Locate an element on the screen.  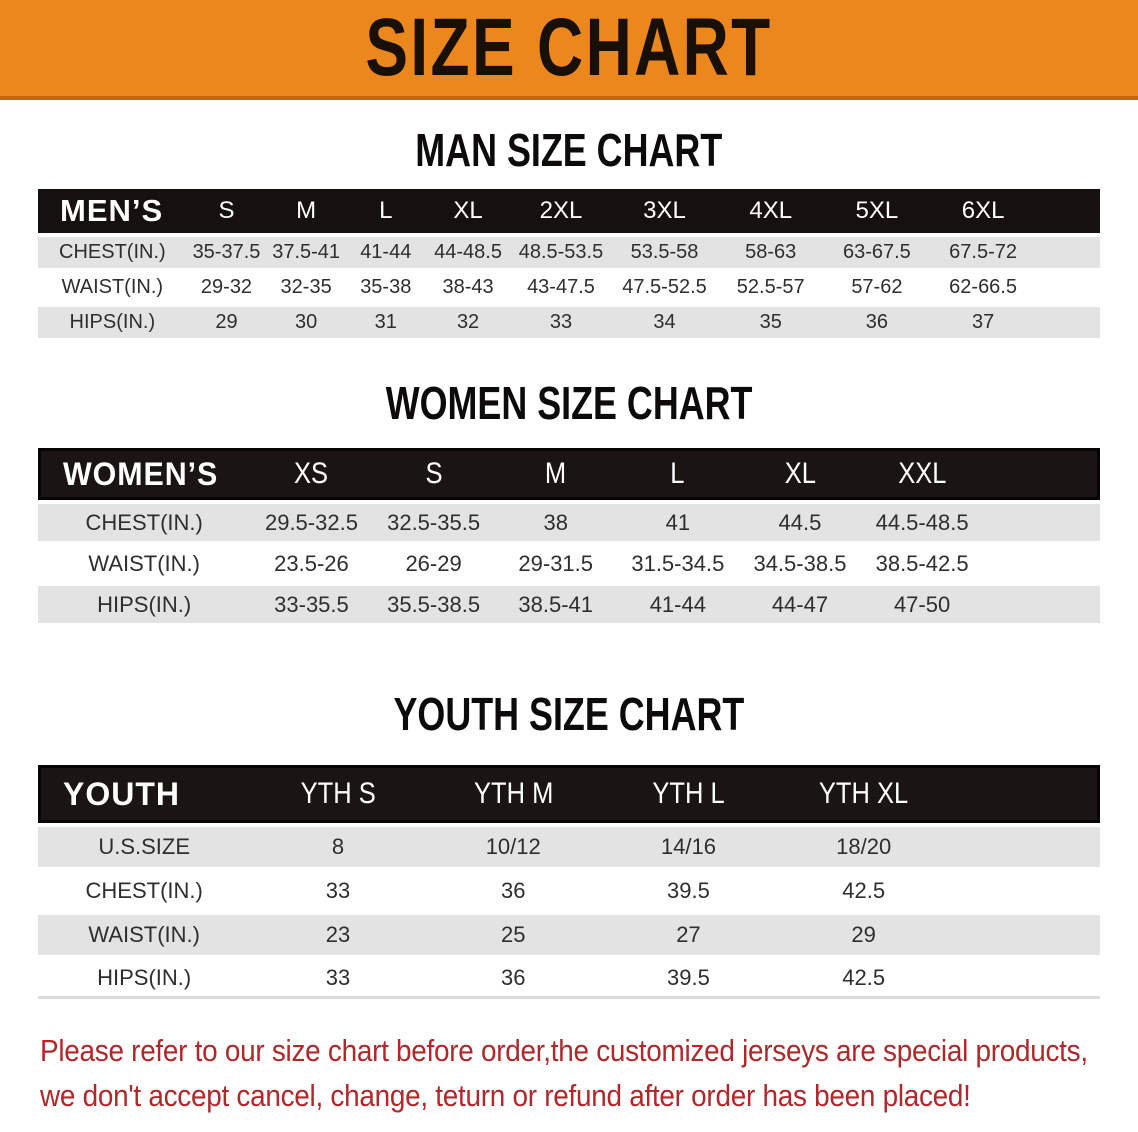
women-size-header-cell: XS is located at coordinates (311, 474).